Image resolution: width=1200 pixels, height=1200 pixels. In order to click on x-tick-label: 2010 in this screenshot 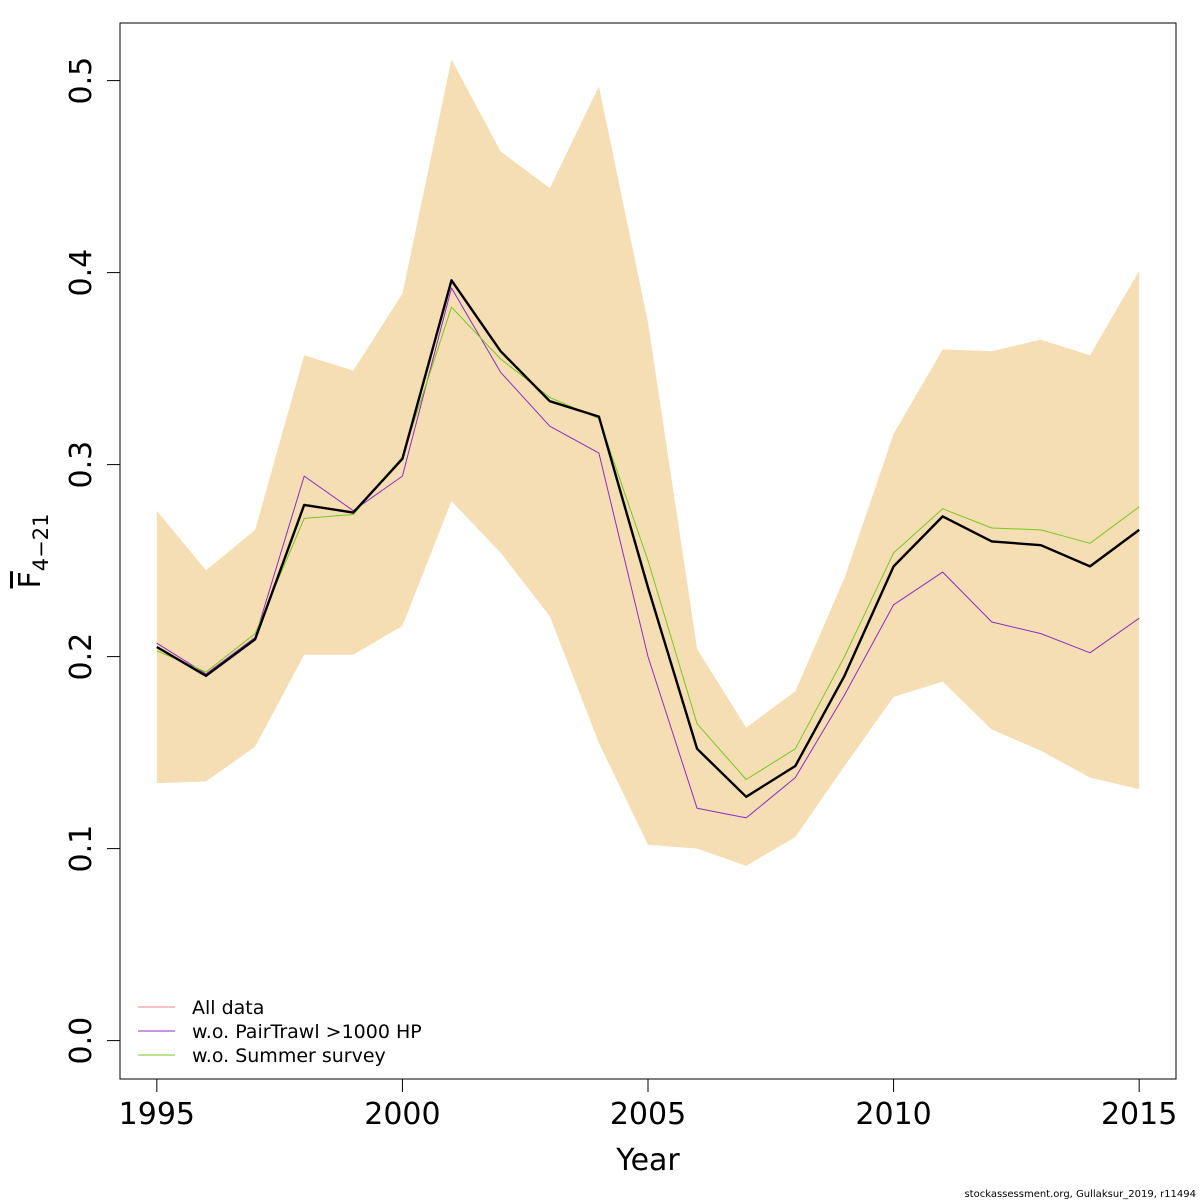, I will do `click(893, 1114)`.